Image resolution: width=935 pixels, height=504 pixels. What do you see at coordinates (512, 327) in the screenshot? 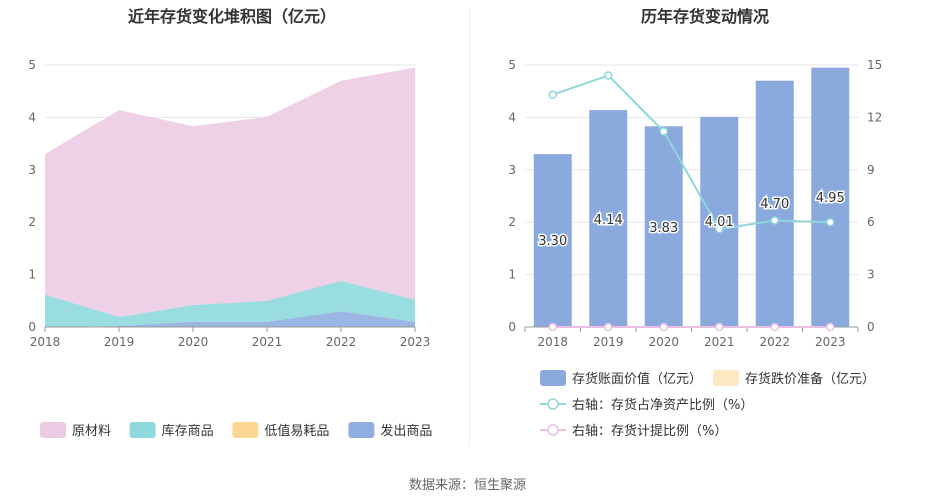
I see `right-y-left-tick-label: 0` at bounding box center [512, 327].